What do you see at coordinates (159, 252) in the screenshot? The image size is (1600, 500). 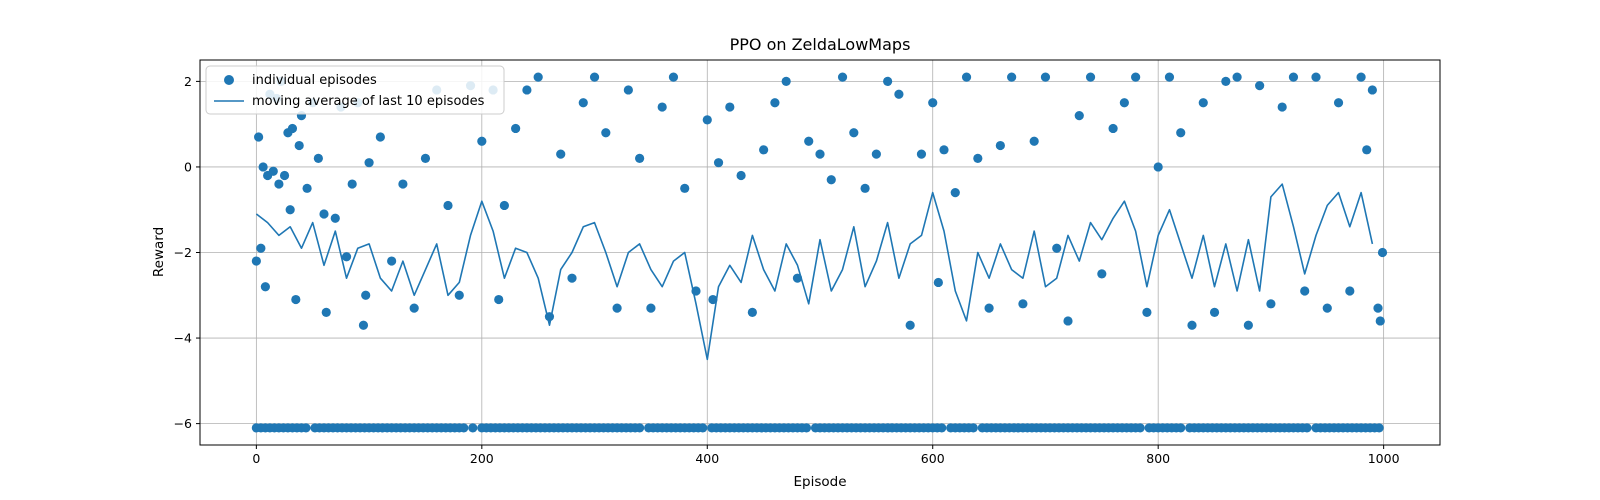 I see `y-axis-label: Reward` at bounding box center [159, 252].